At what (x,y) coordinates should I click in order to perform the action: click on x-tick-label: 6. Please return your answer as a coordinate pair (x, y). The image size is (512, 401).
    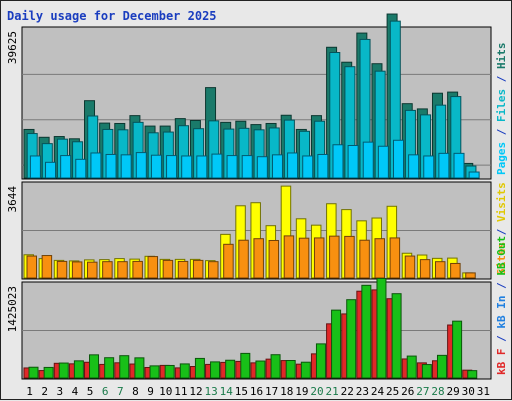
    Looking at the image, I should click on (105, 391).